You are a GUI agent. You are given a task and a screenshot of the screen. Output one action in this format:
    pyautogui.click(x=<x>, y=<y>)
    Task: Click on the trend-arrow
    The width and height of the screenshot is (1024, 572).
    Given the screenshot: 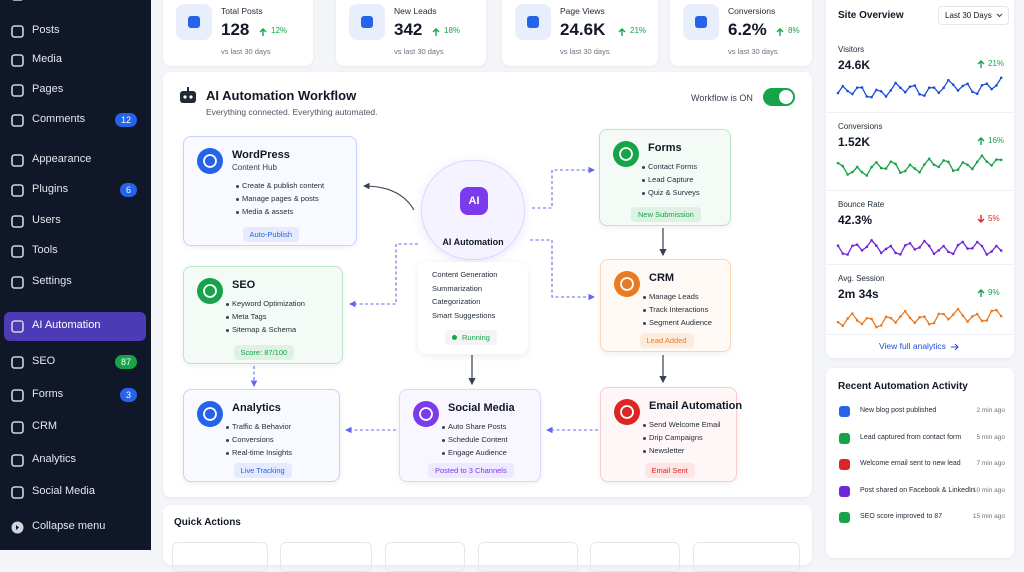 What is the action you would take?
    pyautogui.click(x=981, y=293)
    